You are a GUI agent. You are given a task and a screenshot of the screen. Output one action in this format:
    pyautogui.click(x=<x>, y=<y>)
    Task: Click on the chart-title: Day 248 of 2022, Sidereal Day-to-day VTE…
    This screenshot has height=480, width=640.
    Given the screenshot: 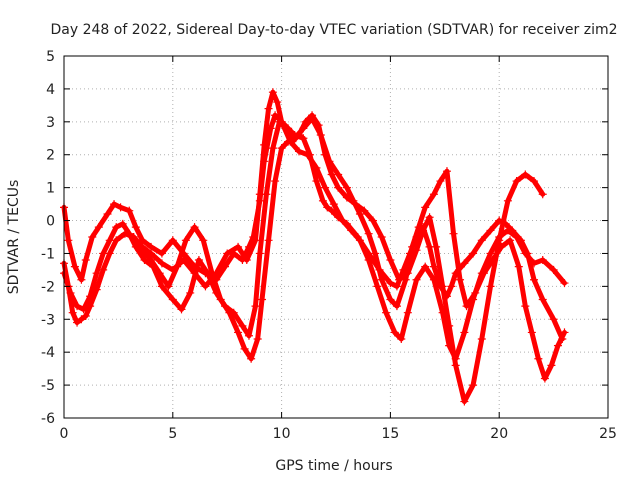 What is the action you would take?
    pyautogui.click(x=334, y=30)
    